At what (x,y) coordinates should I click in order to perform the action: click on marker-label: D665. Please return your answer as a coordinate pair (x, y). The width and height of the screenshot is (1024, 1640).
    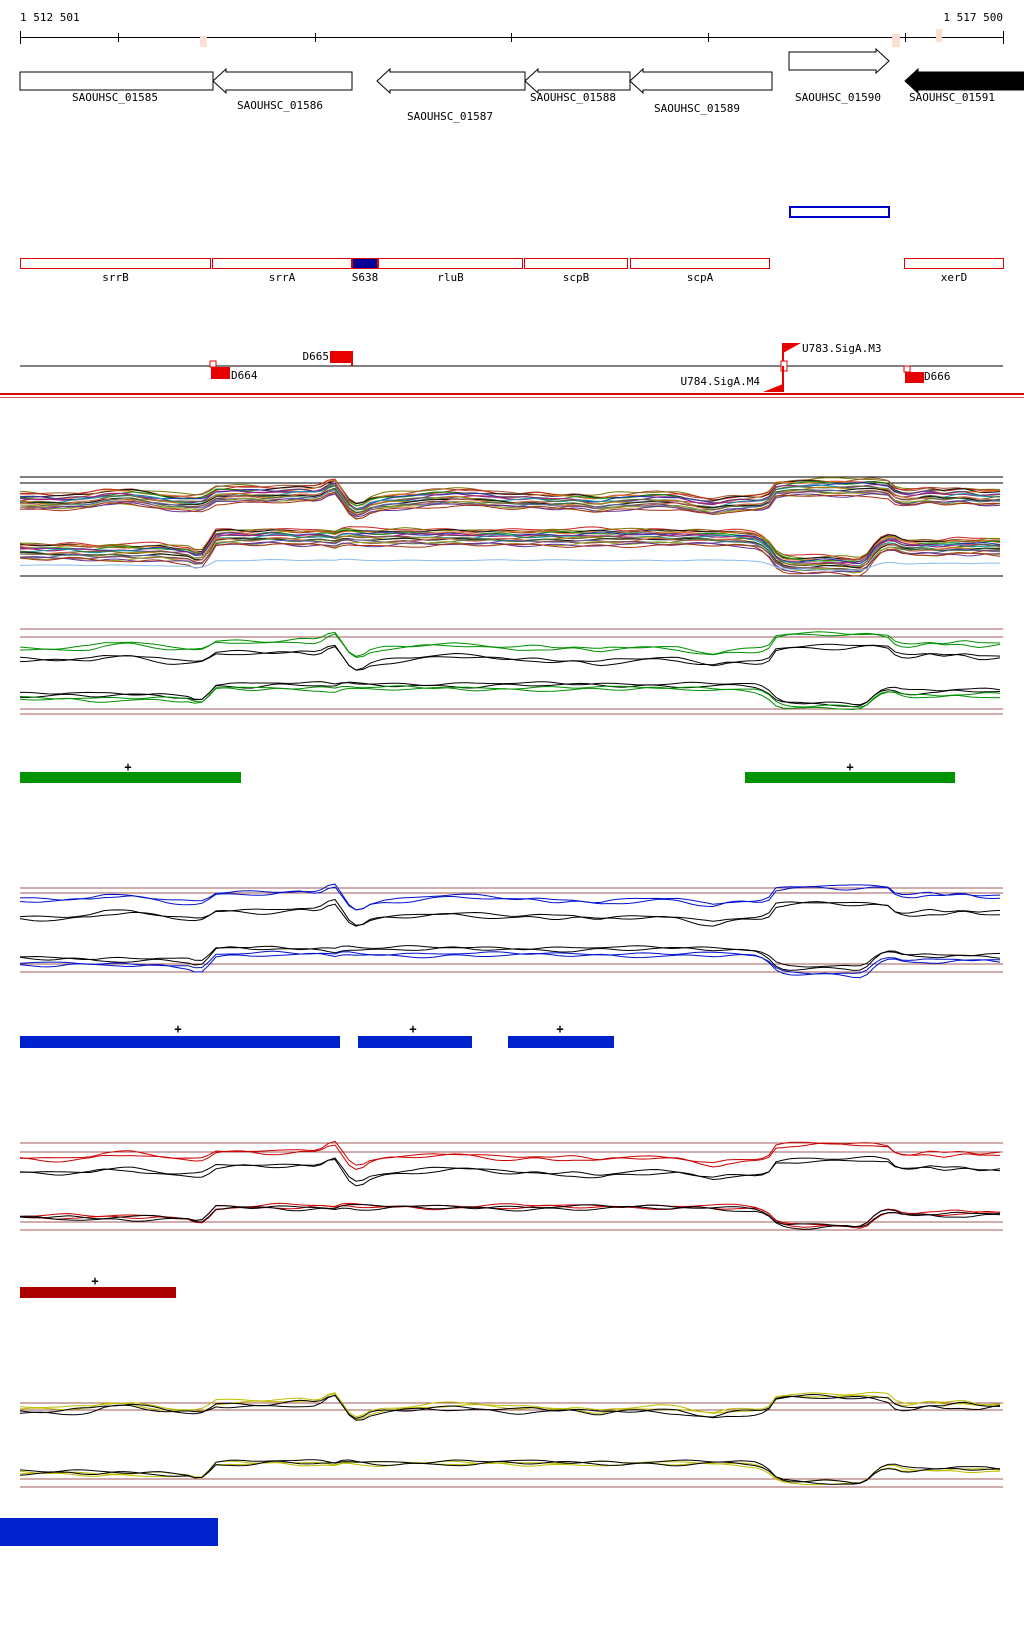
    Looking at the image, I should click on (316, 356).